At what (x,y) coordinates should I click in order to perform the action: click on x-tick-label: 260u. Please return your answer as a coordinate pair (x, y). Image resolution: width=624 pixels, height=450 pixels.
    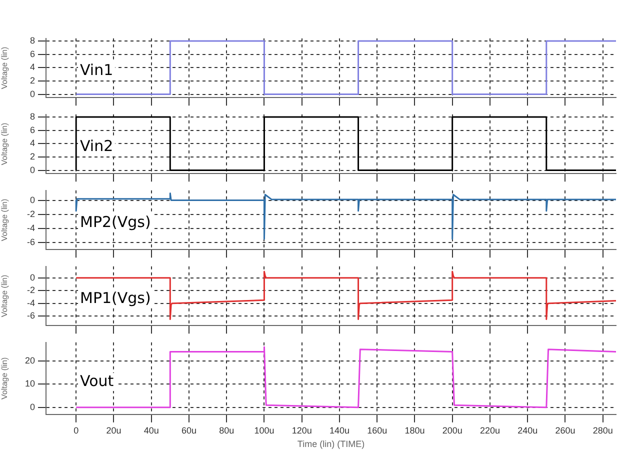
    Looking at the image, I should click on (565, 430).